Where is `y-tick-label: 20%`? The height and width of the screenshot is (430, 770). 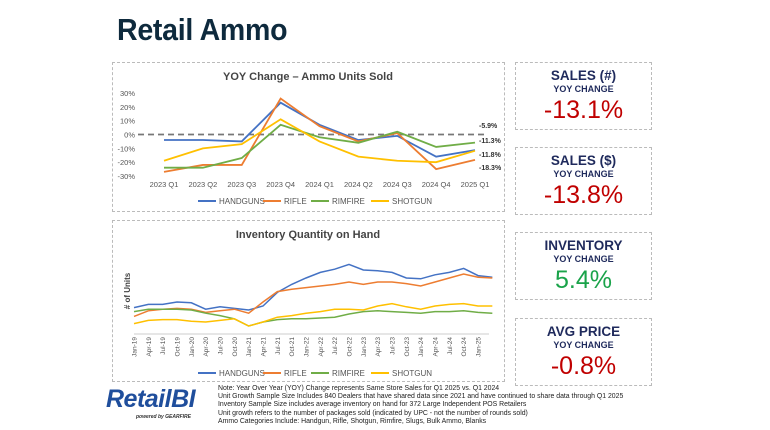
y-tick-label: 20% is located at coordinates (127, 107).